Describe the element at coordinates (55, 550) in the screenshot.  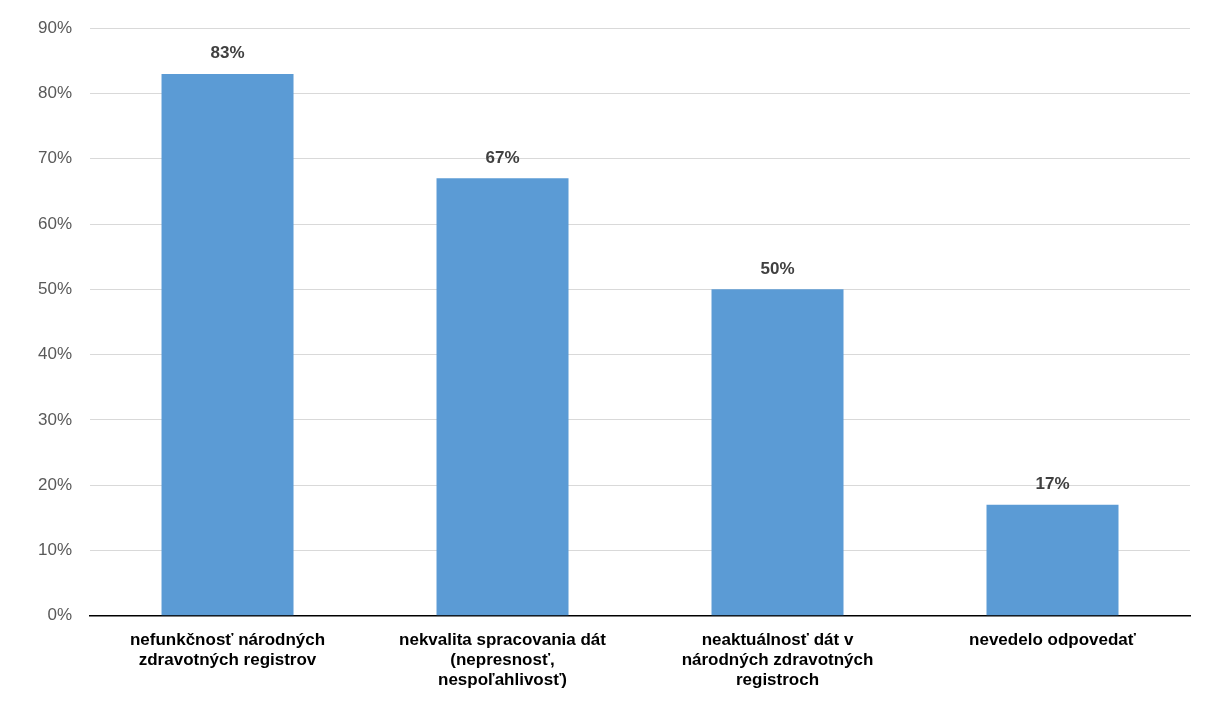
I see `y-tick-label: 10%` at that location.